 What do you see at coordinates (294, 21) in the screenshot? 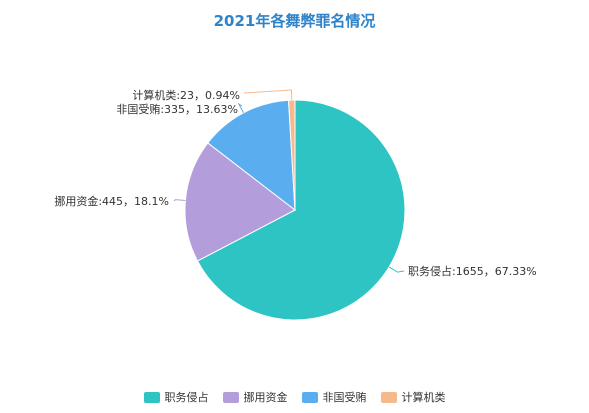
I see `chart-title: 2021年各舞弊罪名情况` at bounding box center [294, 21].